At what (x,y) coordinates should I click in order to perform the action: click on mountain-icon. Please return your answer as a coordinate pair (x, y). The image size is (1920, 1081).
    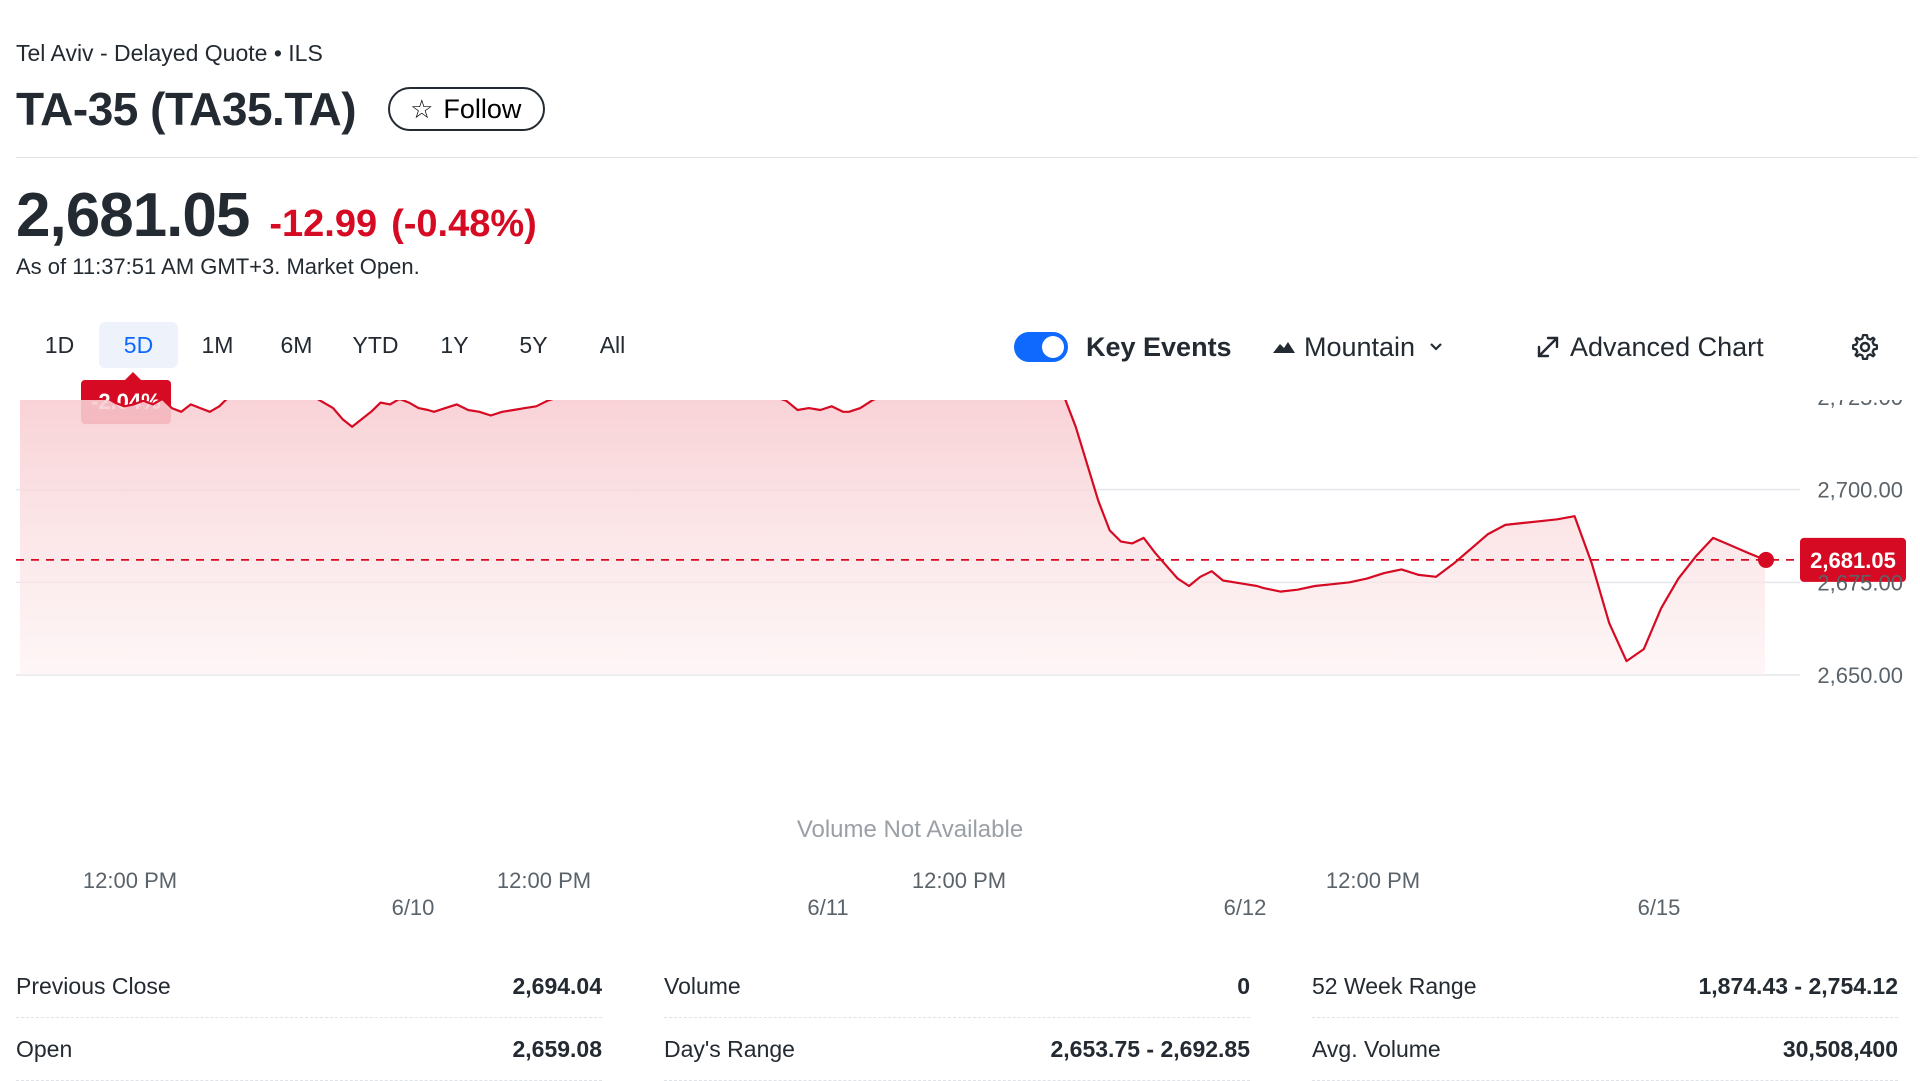
    Looking at the image, I should click on (1284, 347).